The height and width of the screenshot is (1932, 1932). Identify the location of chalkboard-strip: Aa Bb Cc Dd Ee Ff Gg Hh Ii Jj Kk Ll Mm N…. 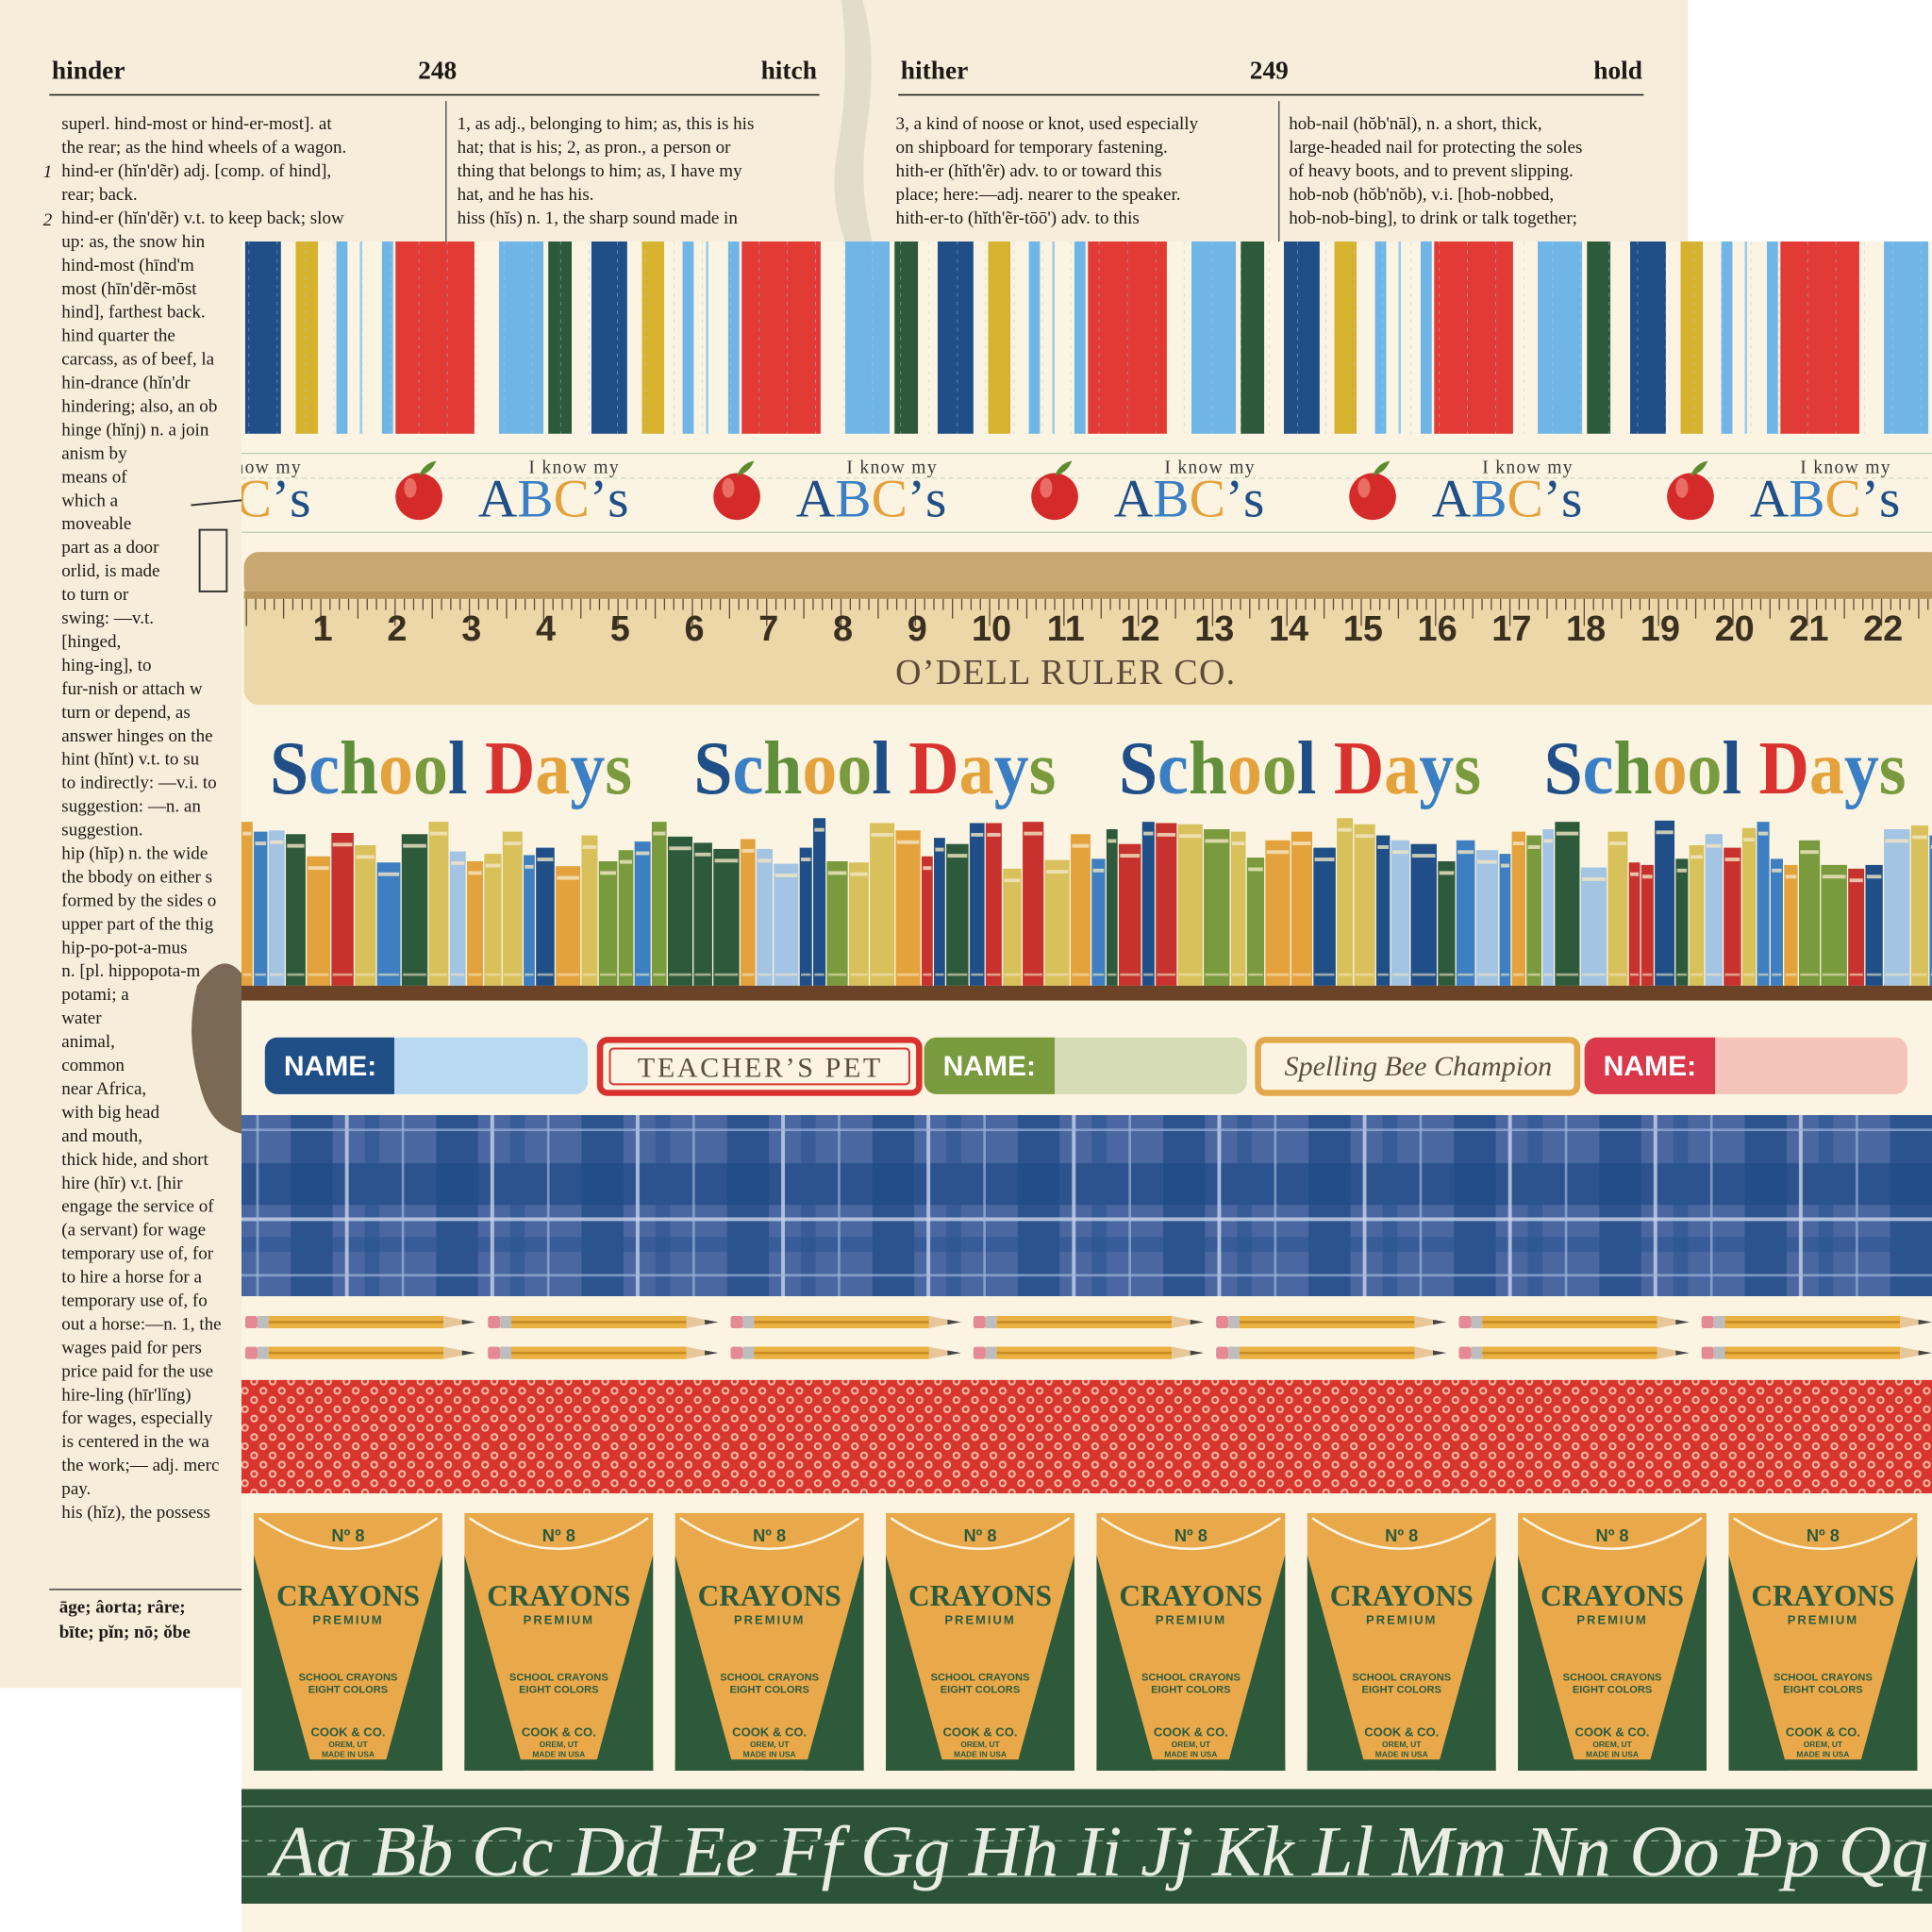
(1086, 1846).